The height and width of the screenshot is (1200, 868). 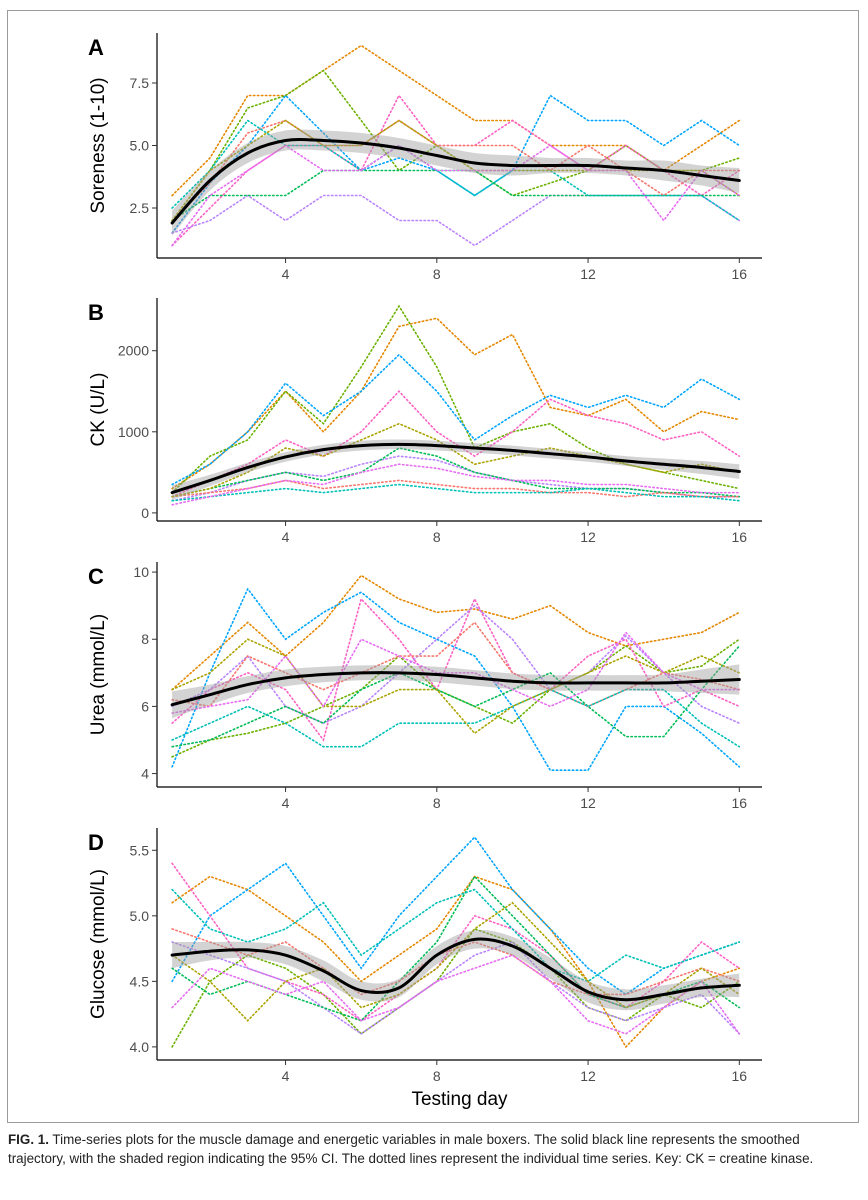 I want to click on y-axis-title-a: Soreness (1-10), so click(x=98, y=145).